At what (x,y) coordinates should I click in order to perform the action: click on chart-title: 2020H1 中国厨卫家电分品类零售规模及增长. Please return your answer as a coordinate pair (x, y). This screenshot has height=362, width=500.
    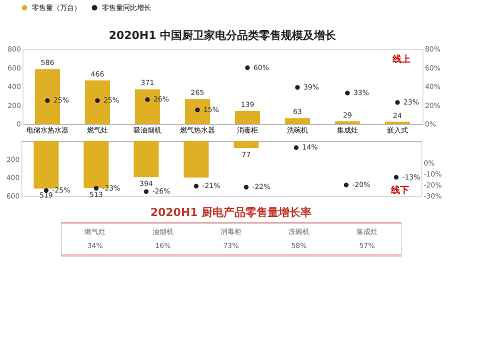
    Looking at the image, I should click on (223, 35).